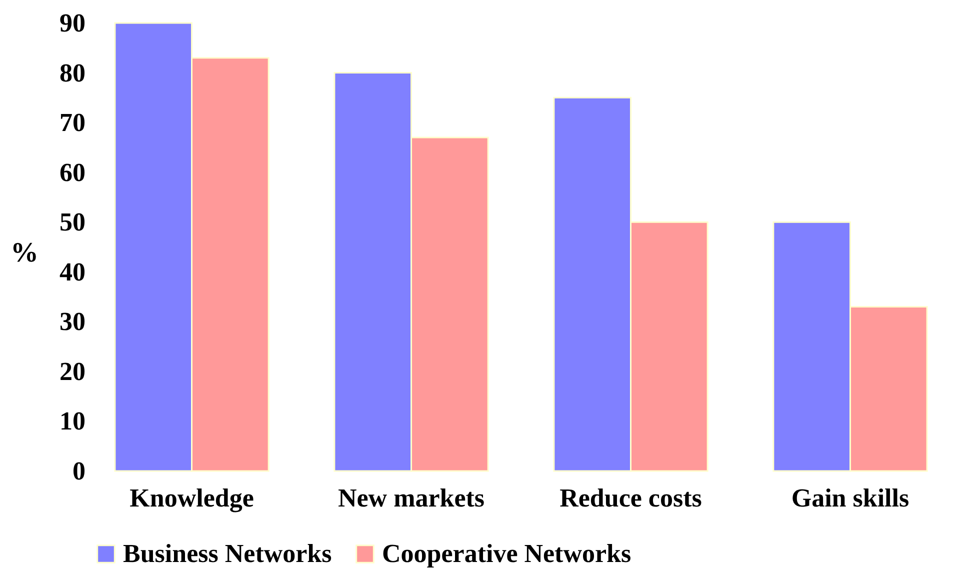 Image resolution: width=954 pixels, height=572 pixels. I want to click on x-tick-label: Gain skills, so click(850, 498).